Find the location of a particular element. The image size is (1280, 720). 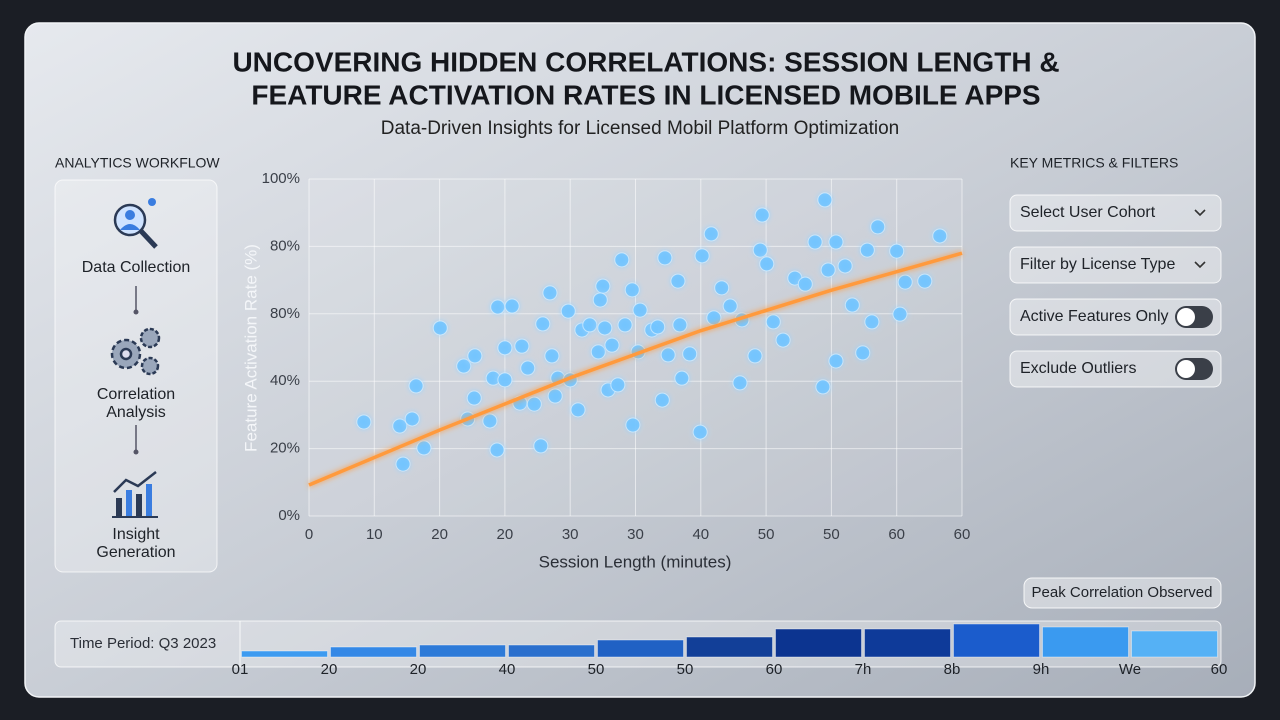

x-tick-label: 10 is located at coordinates (374, 534).